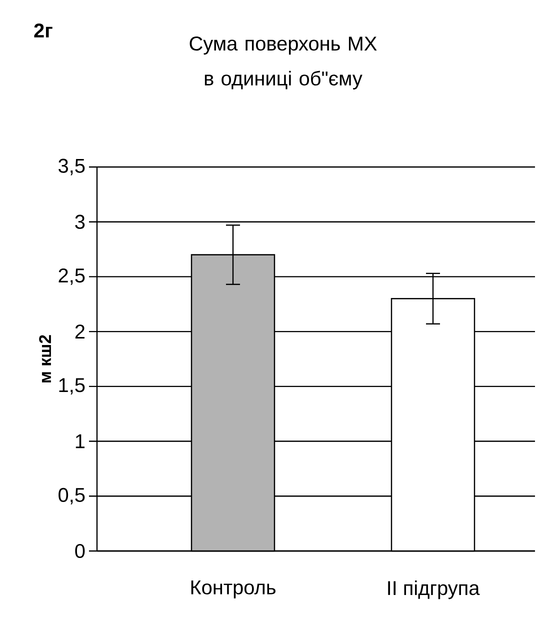  What do you see at coordinates (71, 167) in the screenshot?
I see `y-tick-label: 3,5` at bounding box center [71, 167].